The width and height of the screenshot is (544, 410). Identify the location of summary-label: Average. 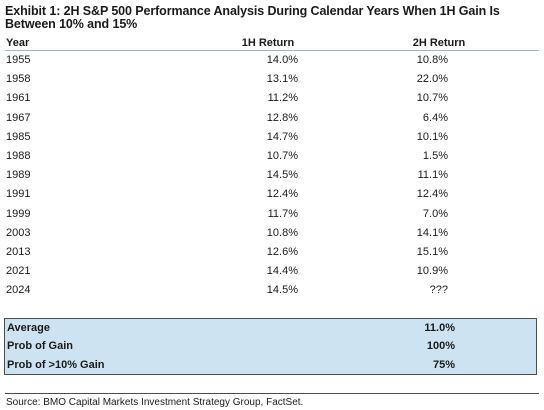
(29, 328).